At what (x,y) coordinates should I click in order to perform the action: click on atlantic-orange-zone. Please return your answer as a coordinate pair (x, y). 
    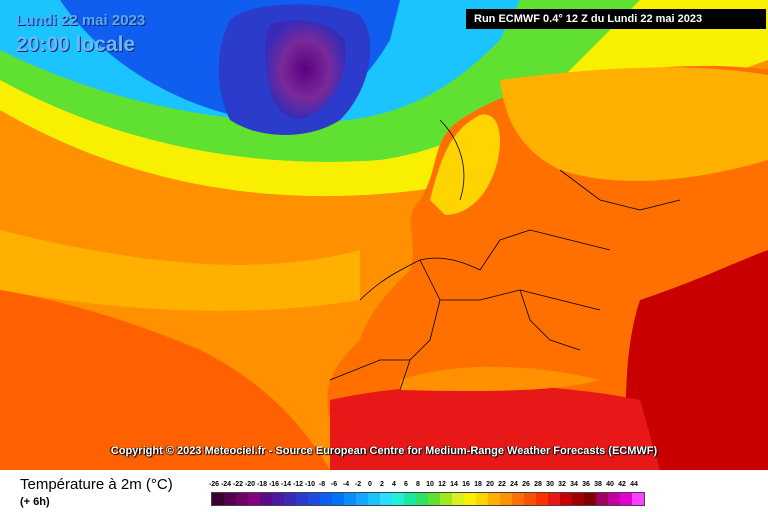
    Looking at the image, I should click on (180, 270).